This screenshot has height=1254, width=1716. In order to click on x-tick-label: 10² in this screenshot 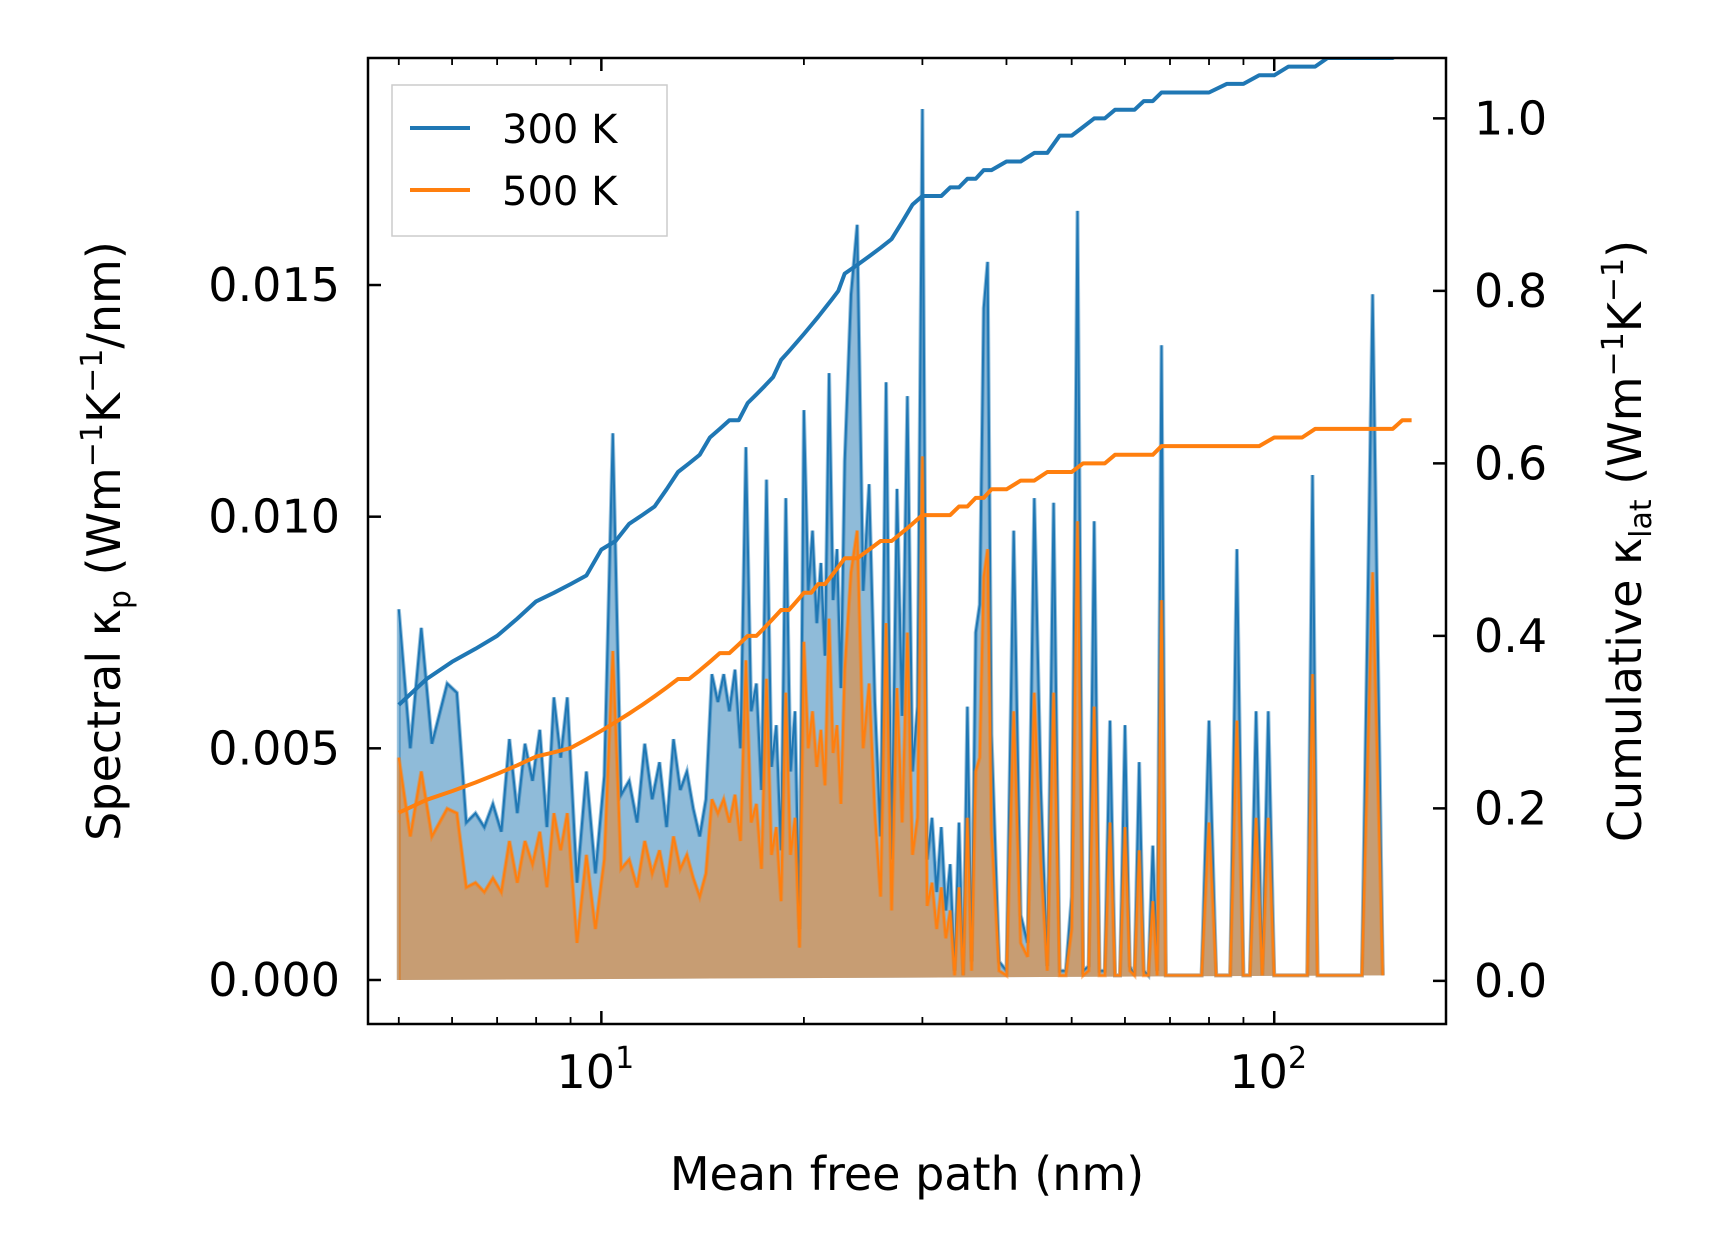, I will do `click(1268, 1070)`.